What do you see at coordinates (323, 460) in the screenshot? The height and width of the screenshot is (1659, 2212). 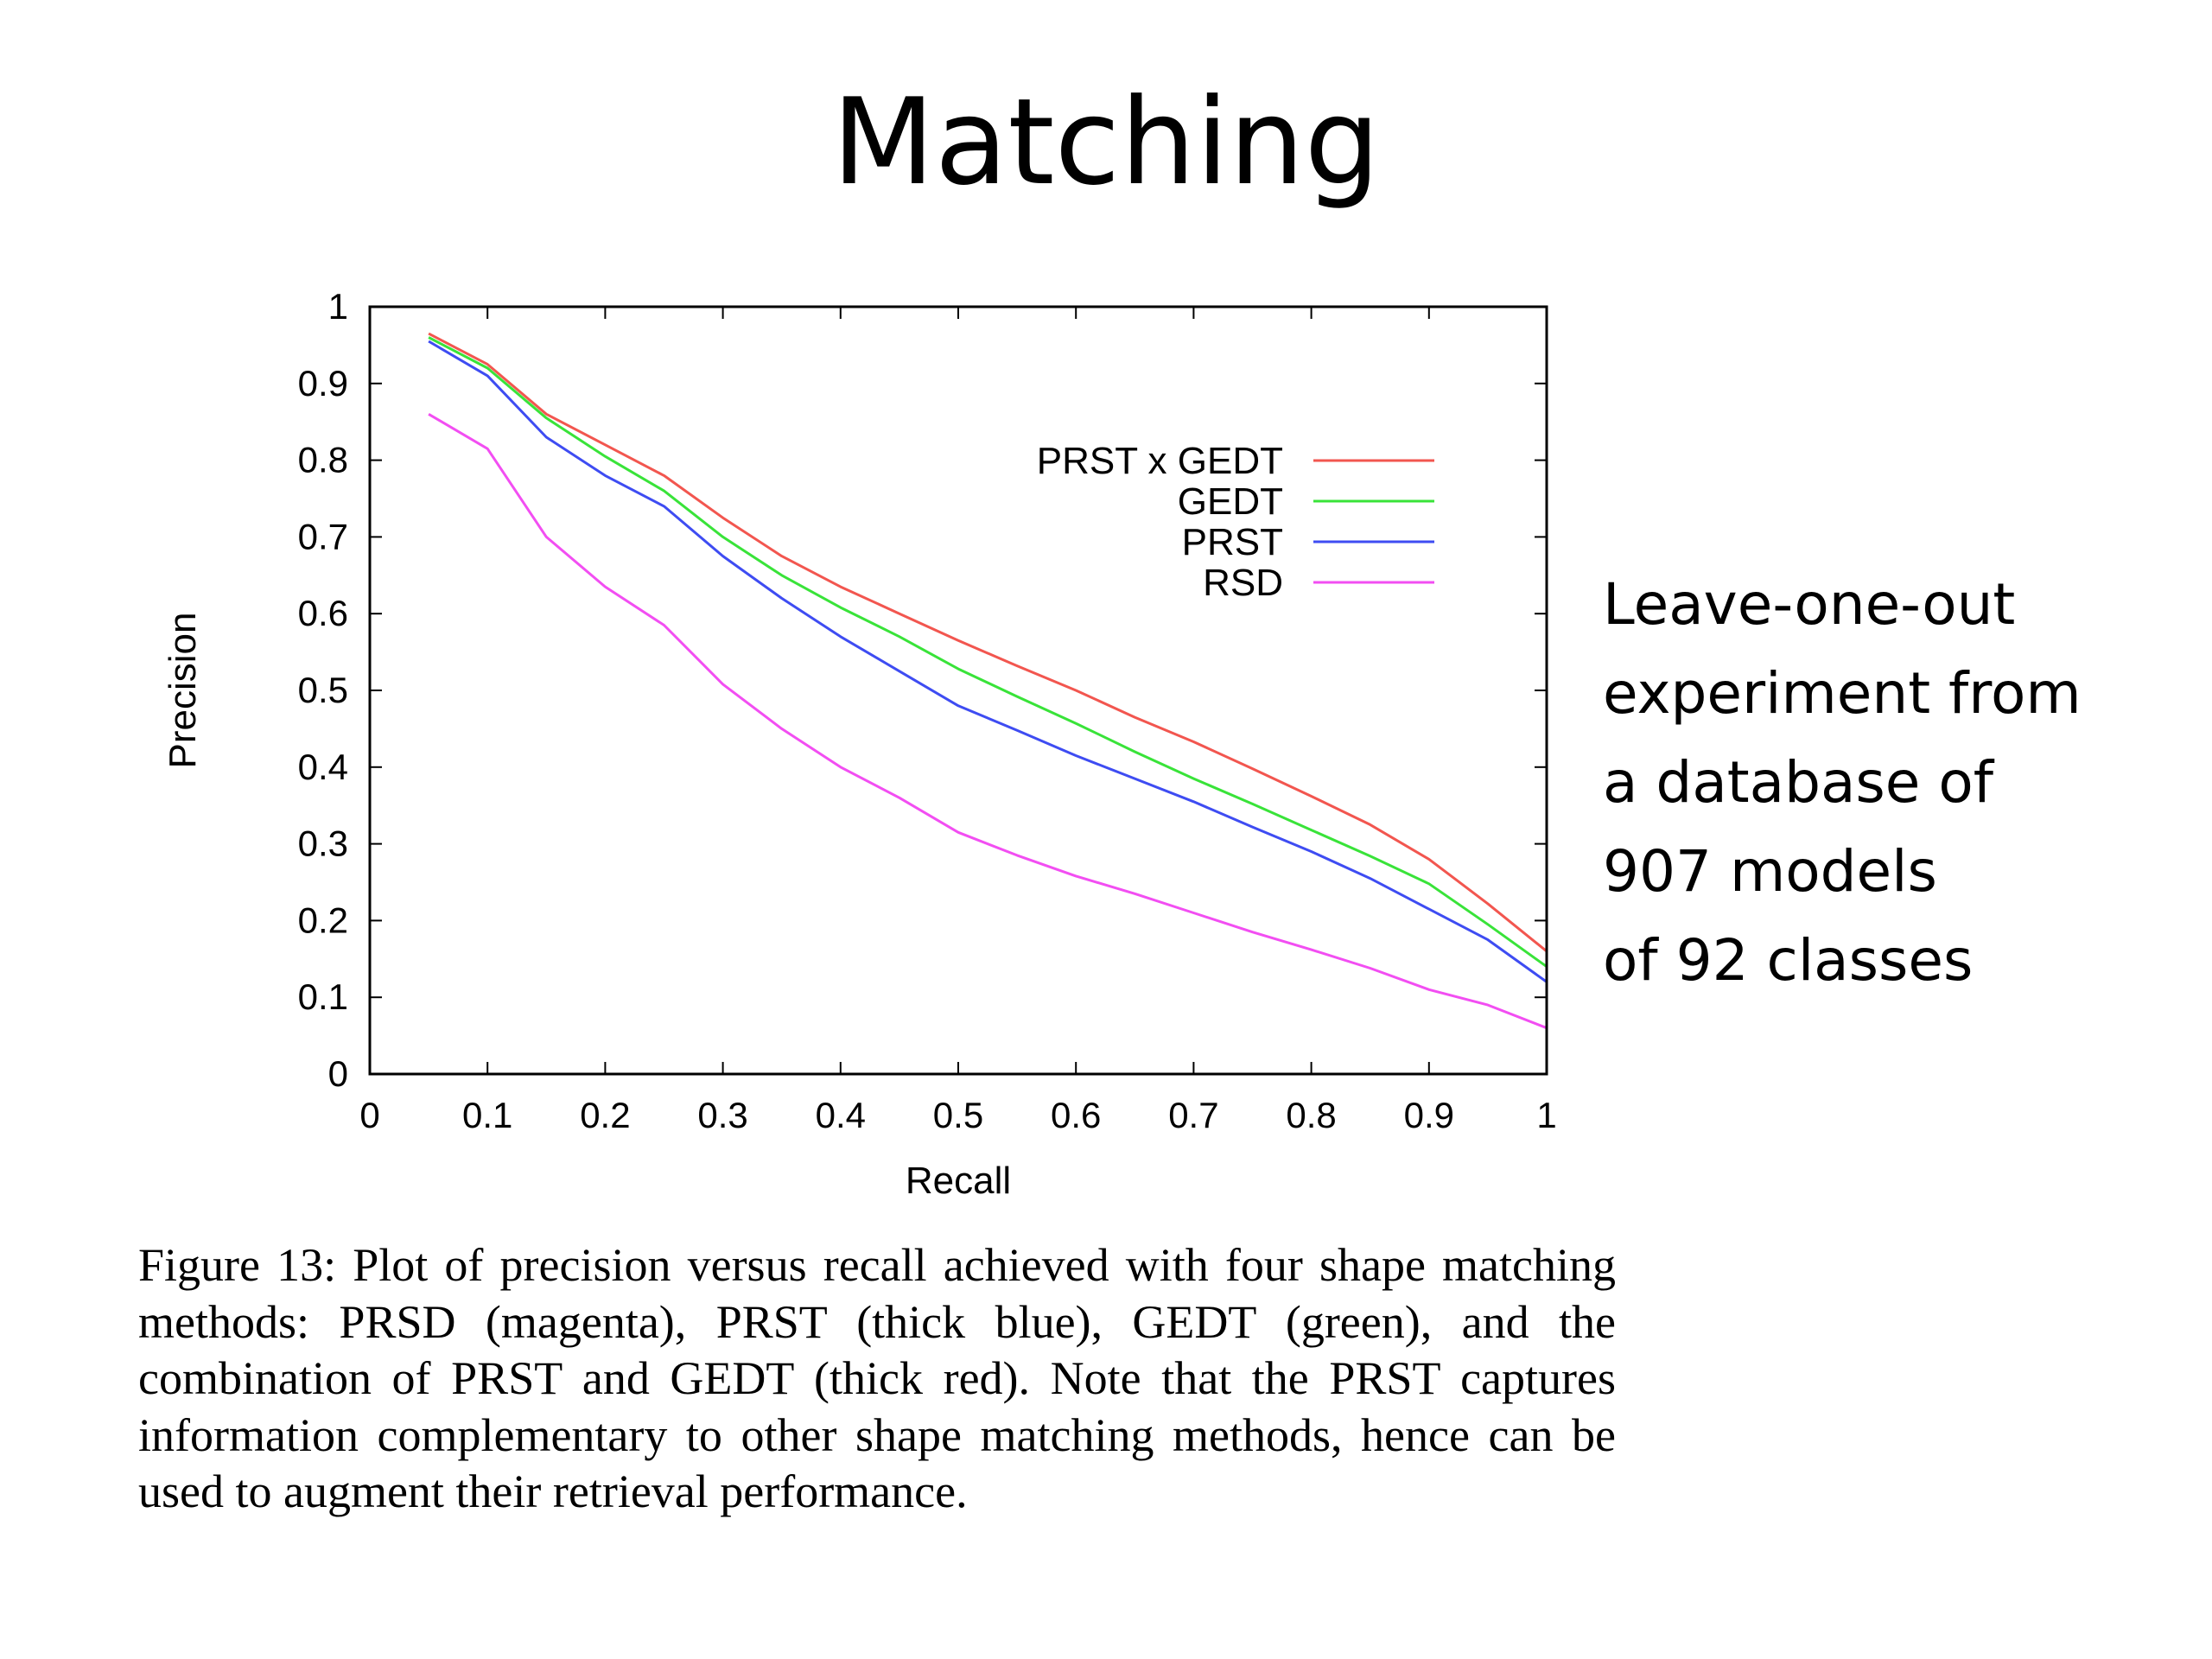 I see `y-tick-label: 0.8` at bounding box center [323, 460].